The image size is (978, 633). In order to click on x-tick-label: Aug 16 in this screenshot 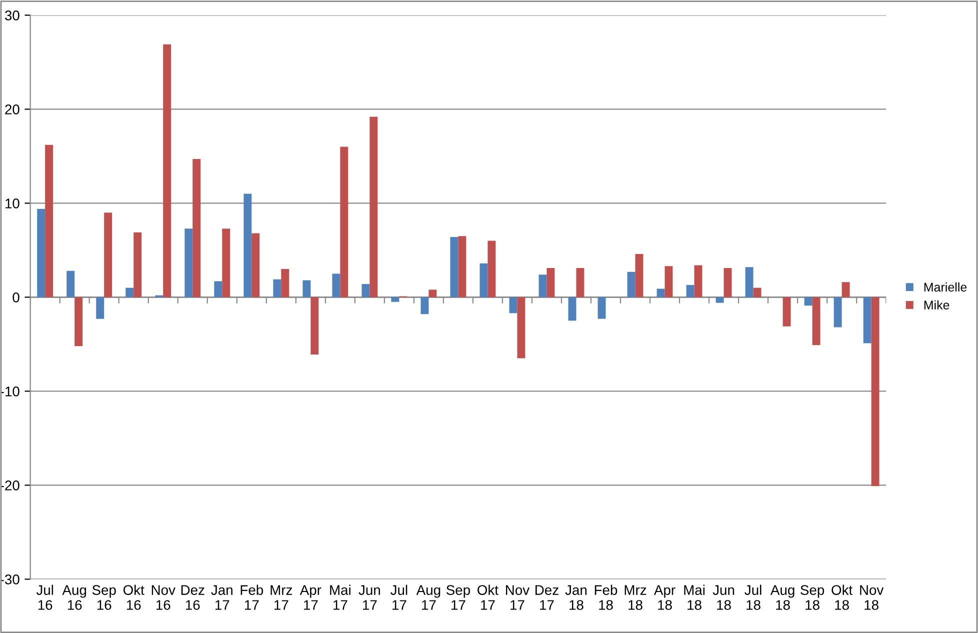, I will do `click(74, 597)`.